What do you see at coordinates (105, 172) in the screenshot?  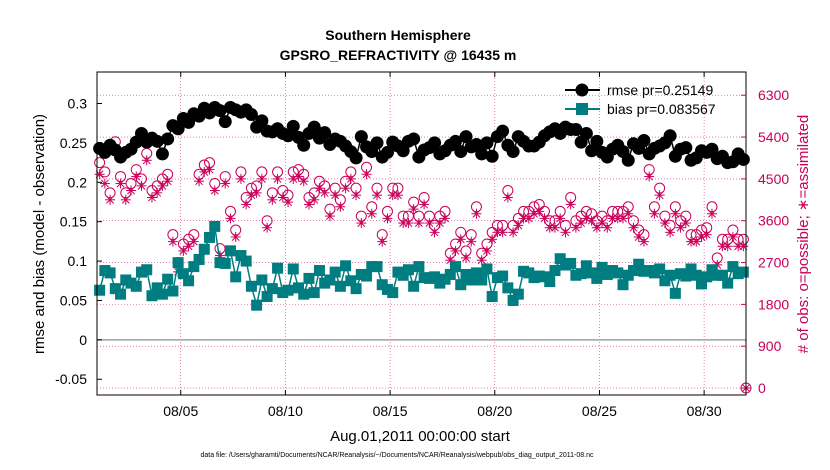 I see `obs-possible-point` at bounding box center [105, 172].